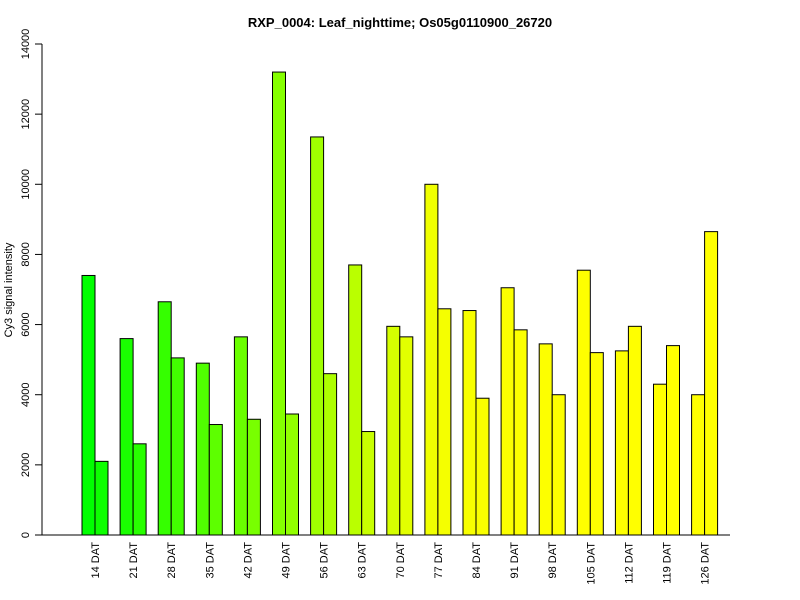 Image resolution: width=800 pixels, height=600 pixels. What do you see at coordinates (26, 394) in the screenshot?
I see `y-tick-label: 4000` at bounding box center [26, 394].